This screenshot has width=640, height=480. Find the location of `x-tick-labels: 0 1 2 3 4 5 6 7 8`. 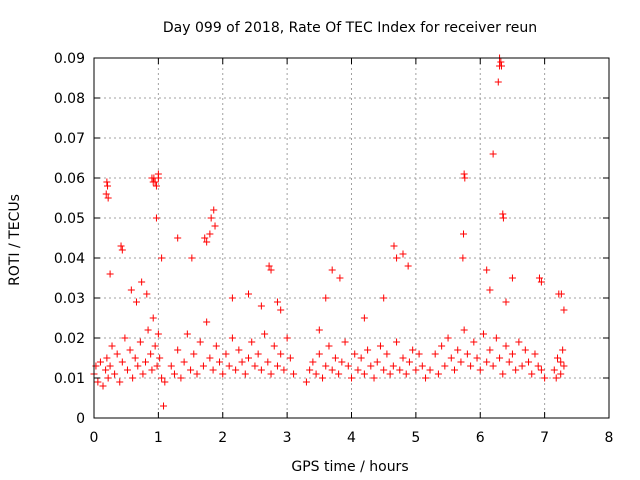

x-tick-labels: 0 1 2 3 4 5 6 7 8 is located at coordinates (352, 438).